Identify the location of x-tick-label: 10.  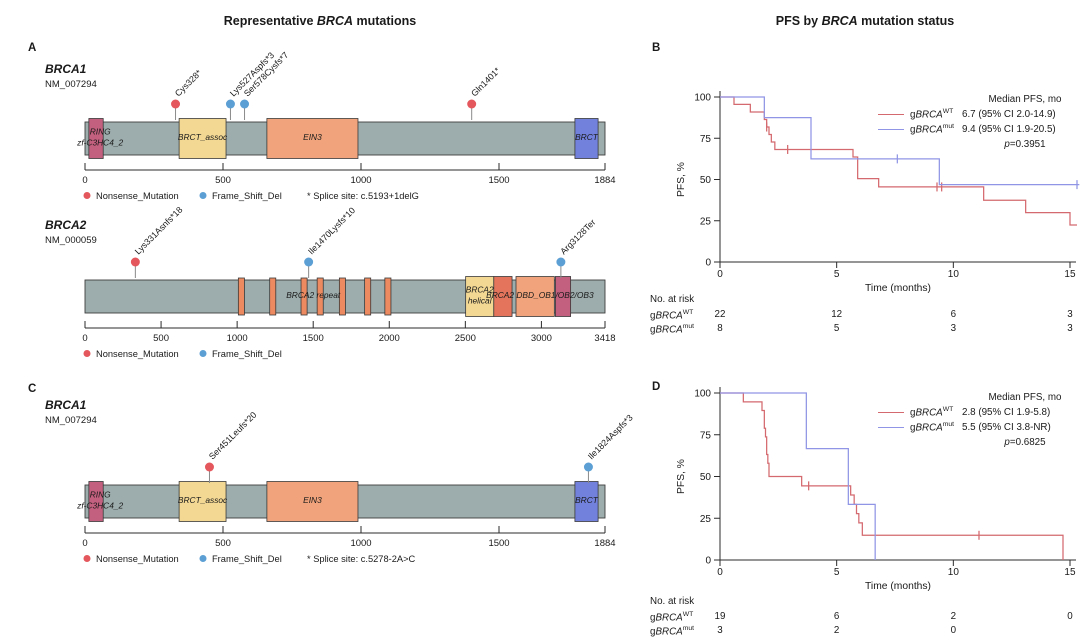
(954, 274).